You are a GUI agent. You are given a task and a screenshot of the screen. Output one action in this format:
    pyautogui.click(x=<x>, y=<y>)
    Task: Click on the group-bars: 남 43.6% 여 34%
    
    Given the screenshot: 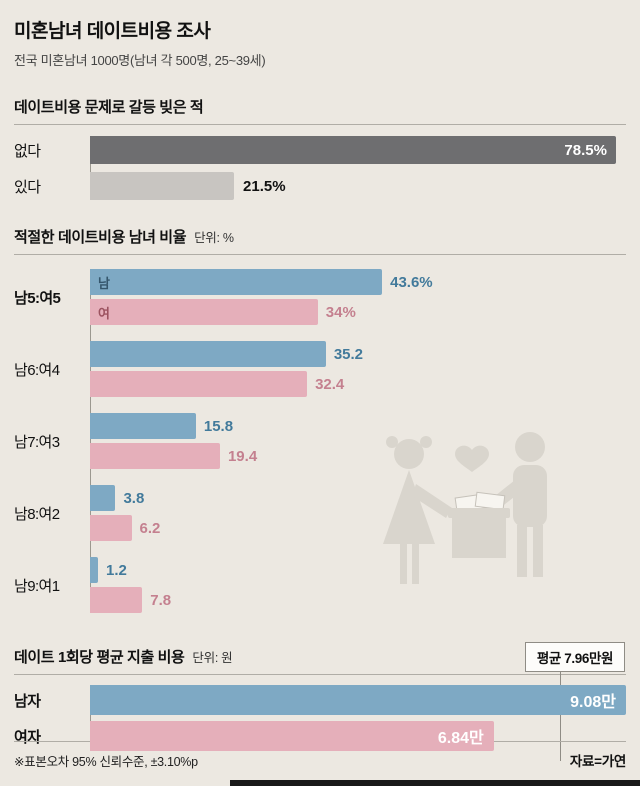 What is the action you would take?
    pyautogui.click(x=358, y=297)
    